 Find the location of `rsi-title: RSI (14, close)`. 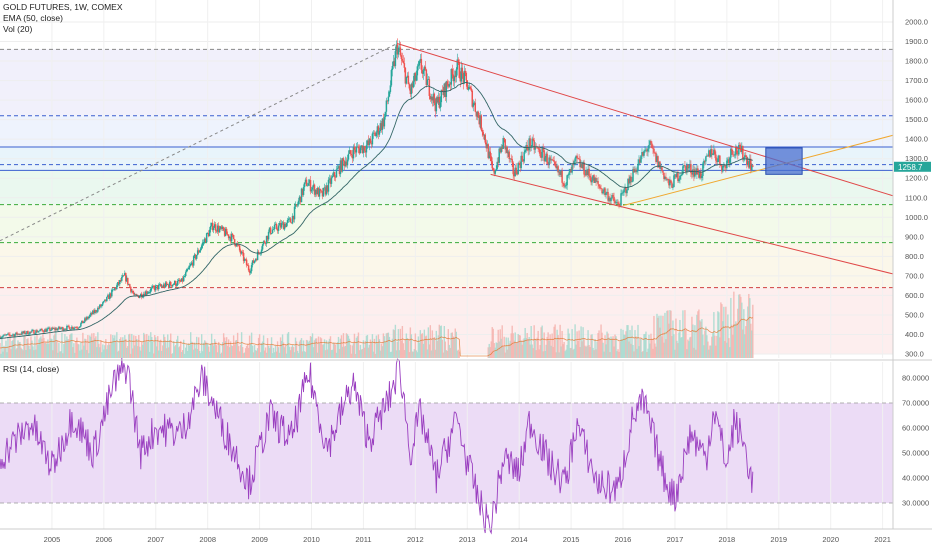

rsi-title: RSI (14, close) is located at coordinates (31, 369).